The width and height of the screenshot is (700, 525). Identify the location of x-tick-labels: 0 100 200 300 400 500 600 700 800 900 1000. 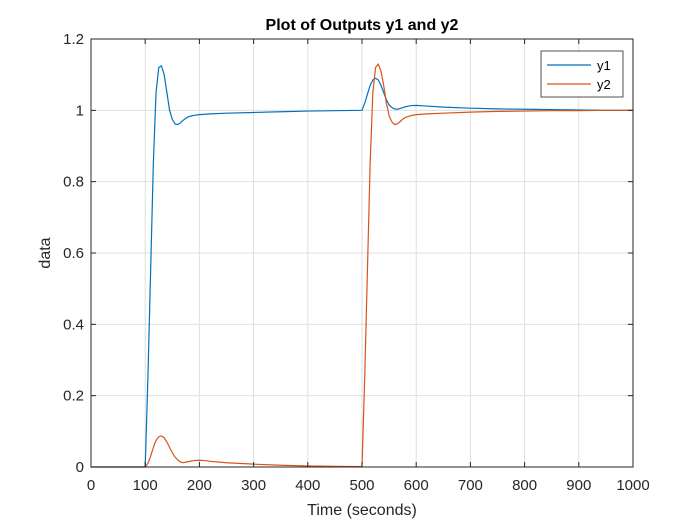
(368, 485).